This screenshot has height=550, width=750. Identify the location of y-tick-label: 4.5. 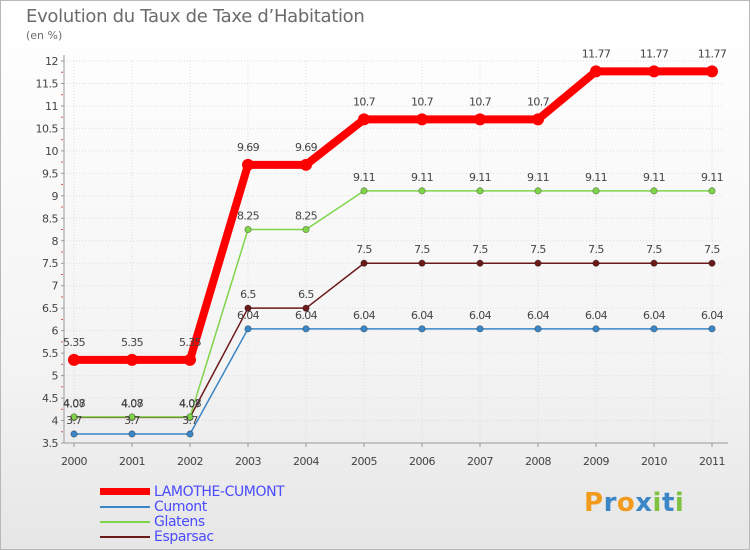
(50, 398).